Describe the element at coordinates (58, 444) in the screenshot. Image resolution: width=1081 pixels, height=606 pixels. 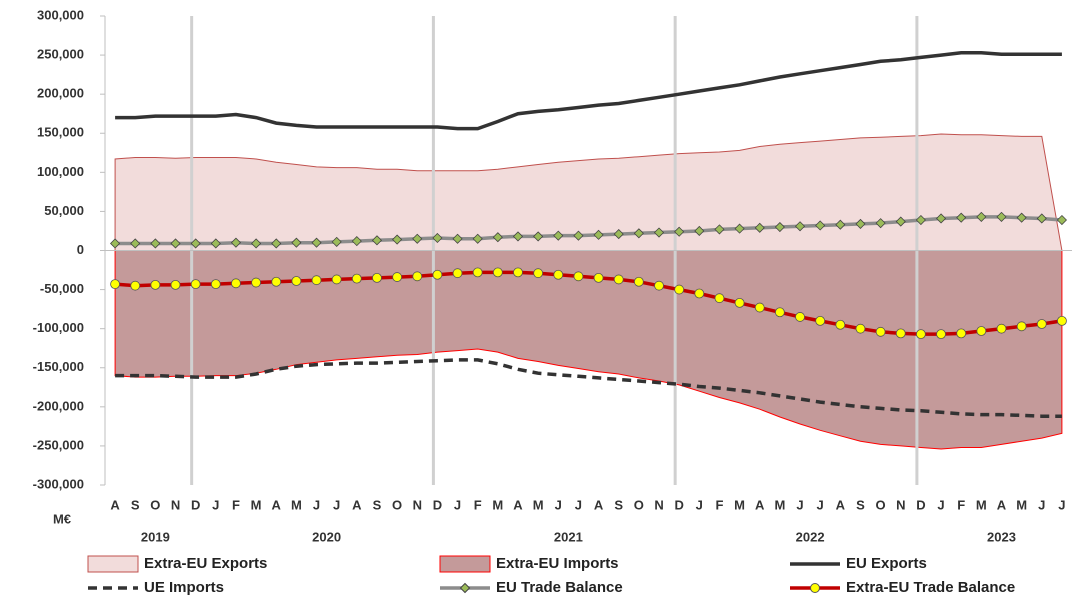
I see `y-tick-label: -250,000` at that location.